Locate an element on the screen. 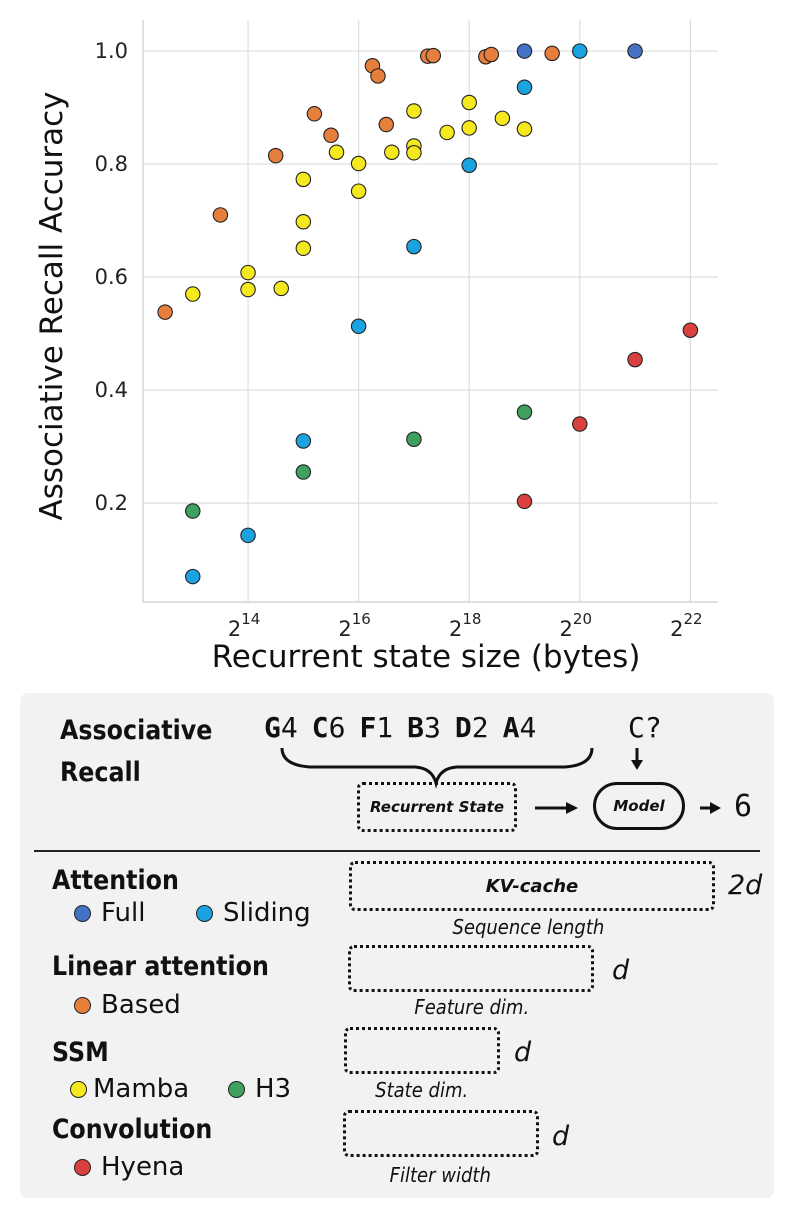  task-title-line2: Recall is located at coordinates (100, 772).